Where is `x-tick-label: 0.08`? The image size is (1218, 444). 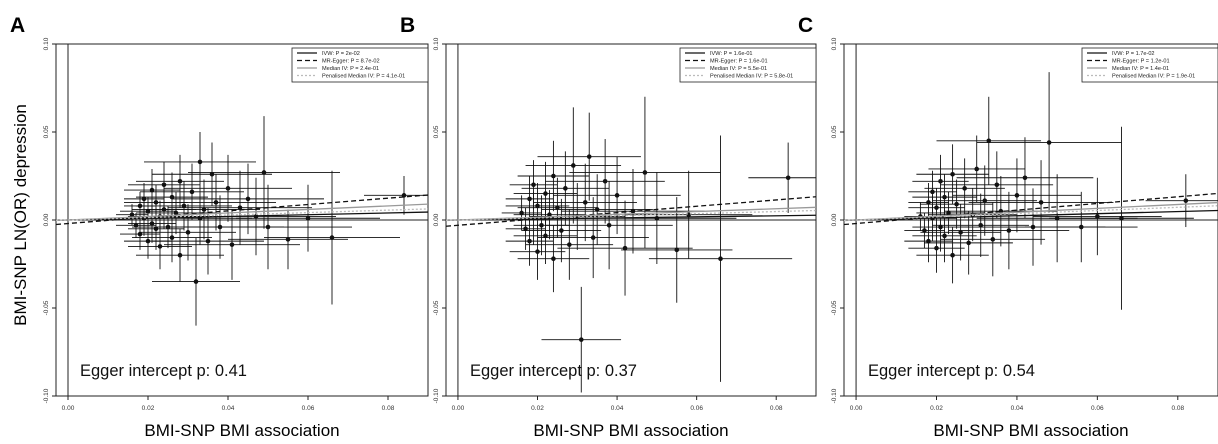
x-tick-label: 0.08 is located at coordinates (388, 408).